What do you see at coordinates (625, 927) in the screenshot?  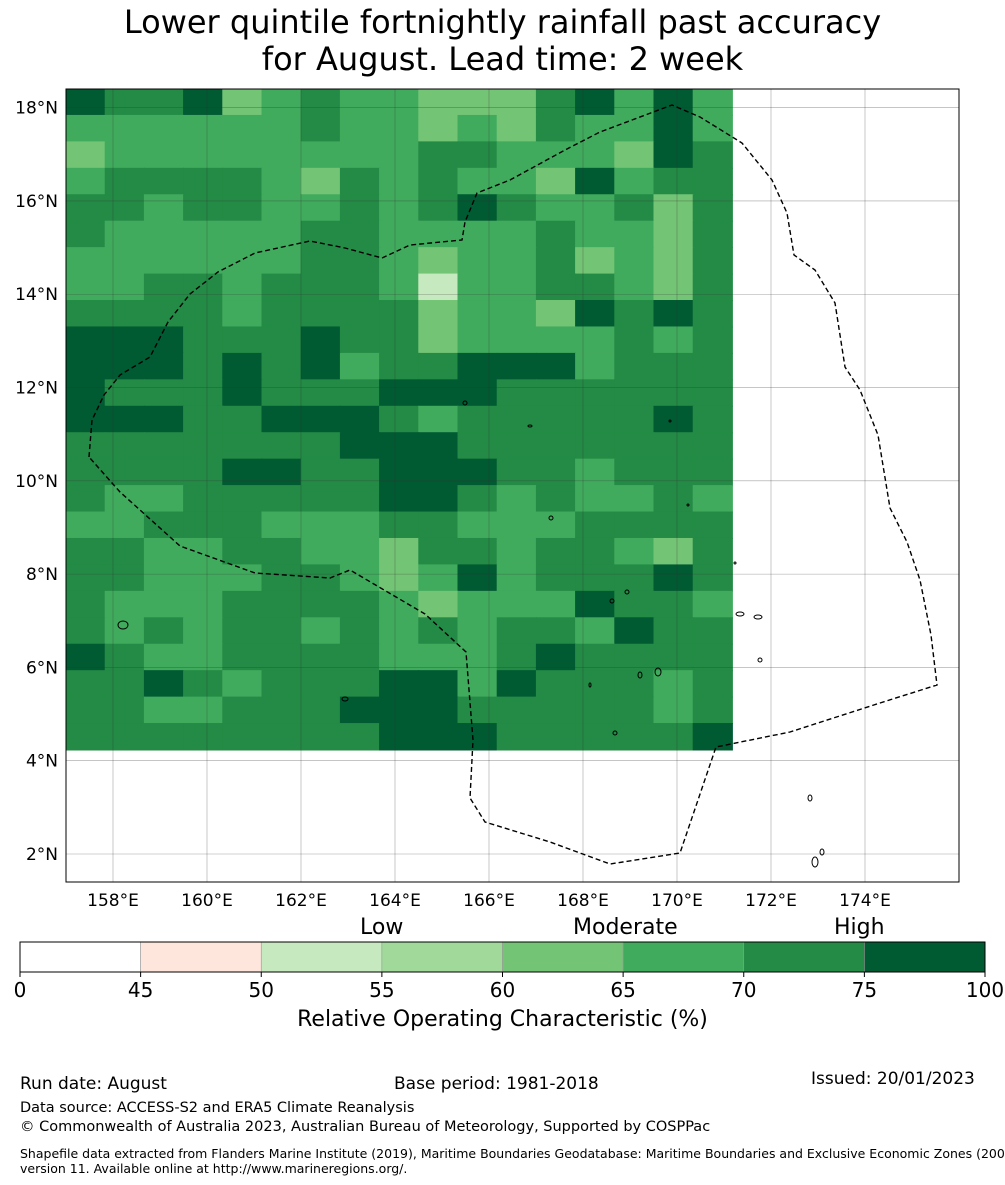 I see `legend-label-moderate: Moderate` at bounding box center [625, 927].